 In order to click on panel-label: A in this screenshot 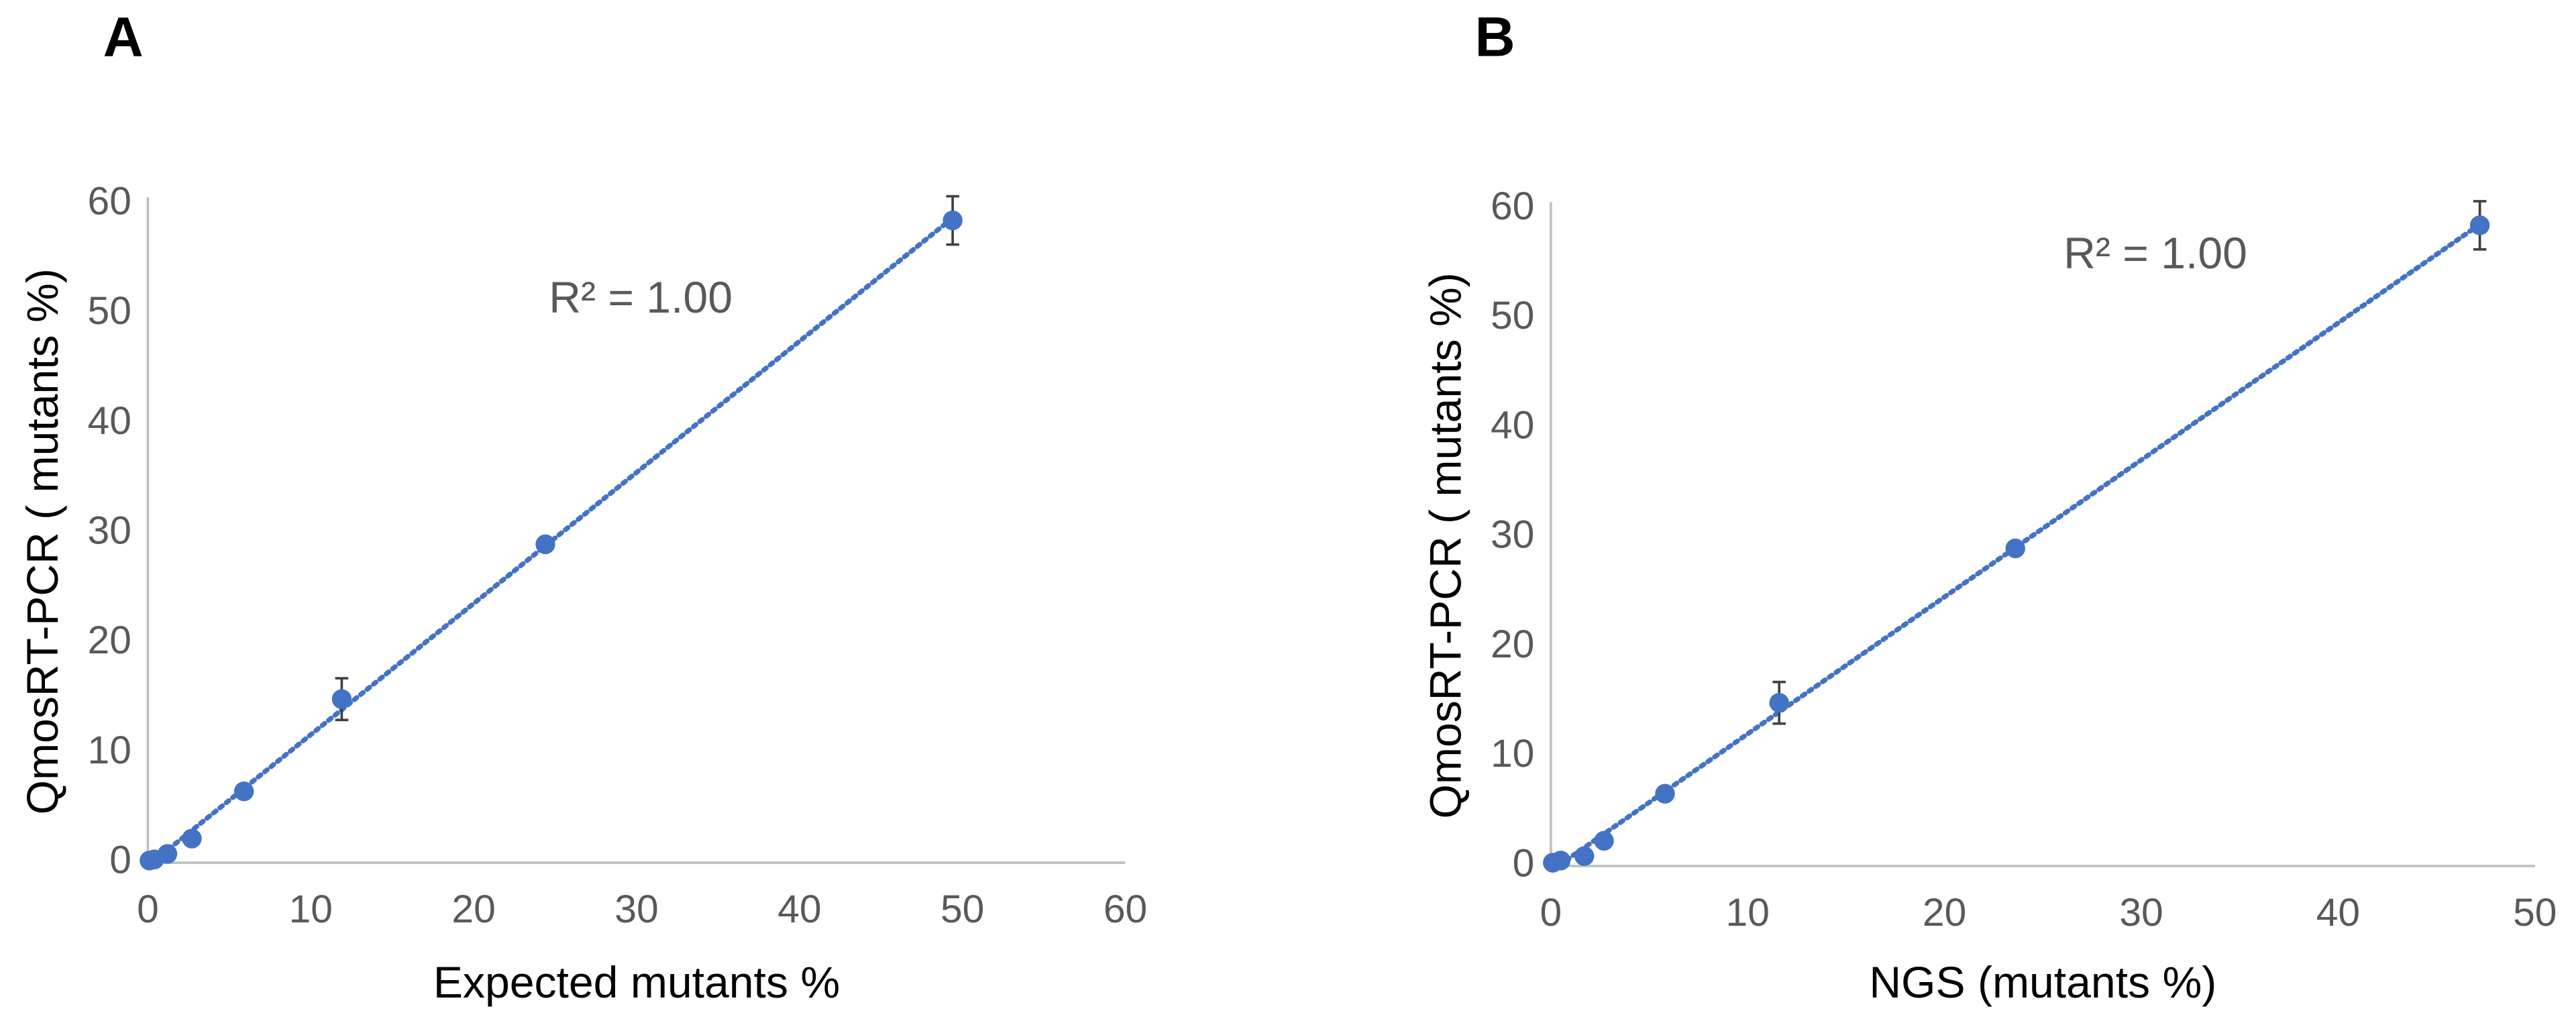, I will do `click(123, 37)`.